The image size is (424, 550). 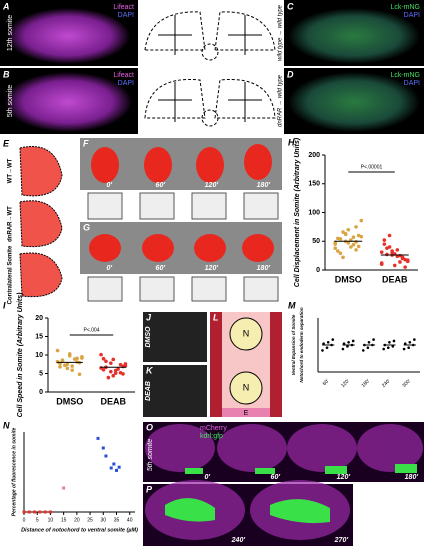 What do you see at coordinates (39, 336) in the screenshot?
I see `y-tick-label: 15` at bounding box center [39, 336].